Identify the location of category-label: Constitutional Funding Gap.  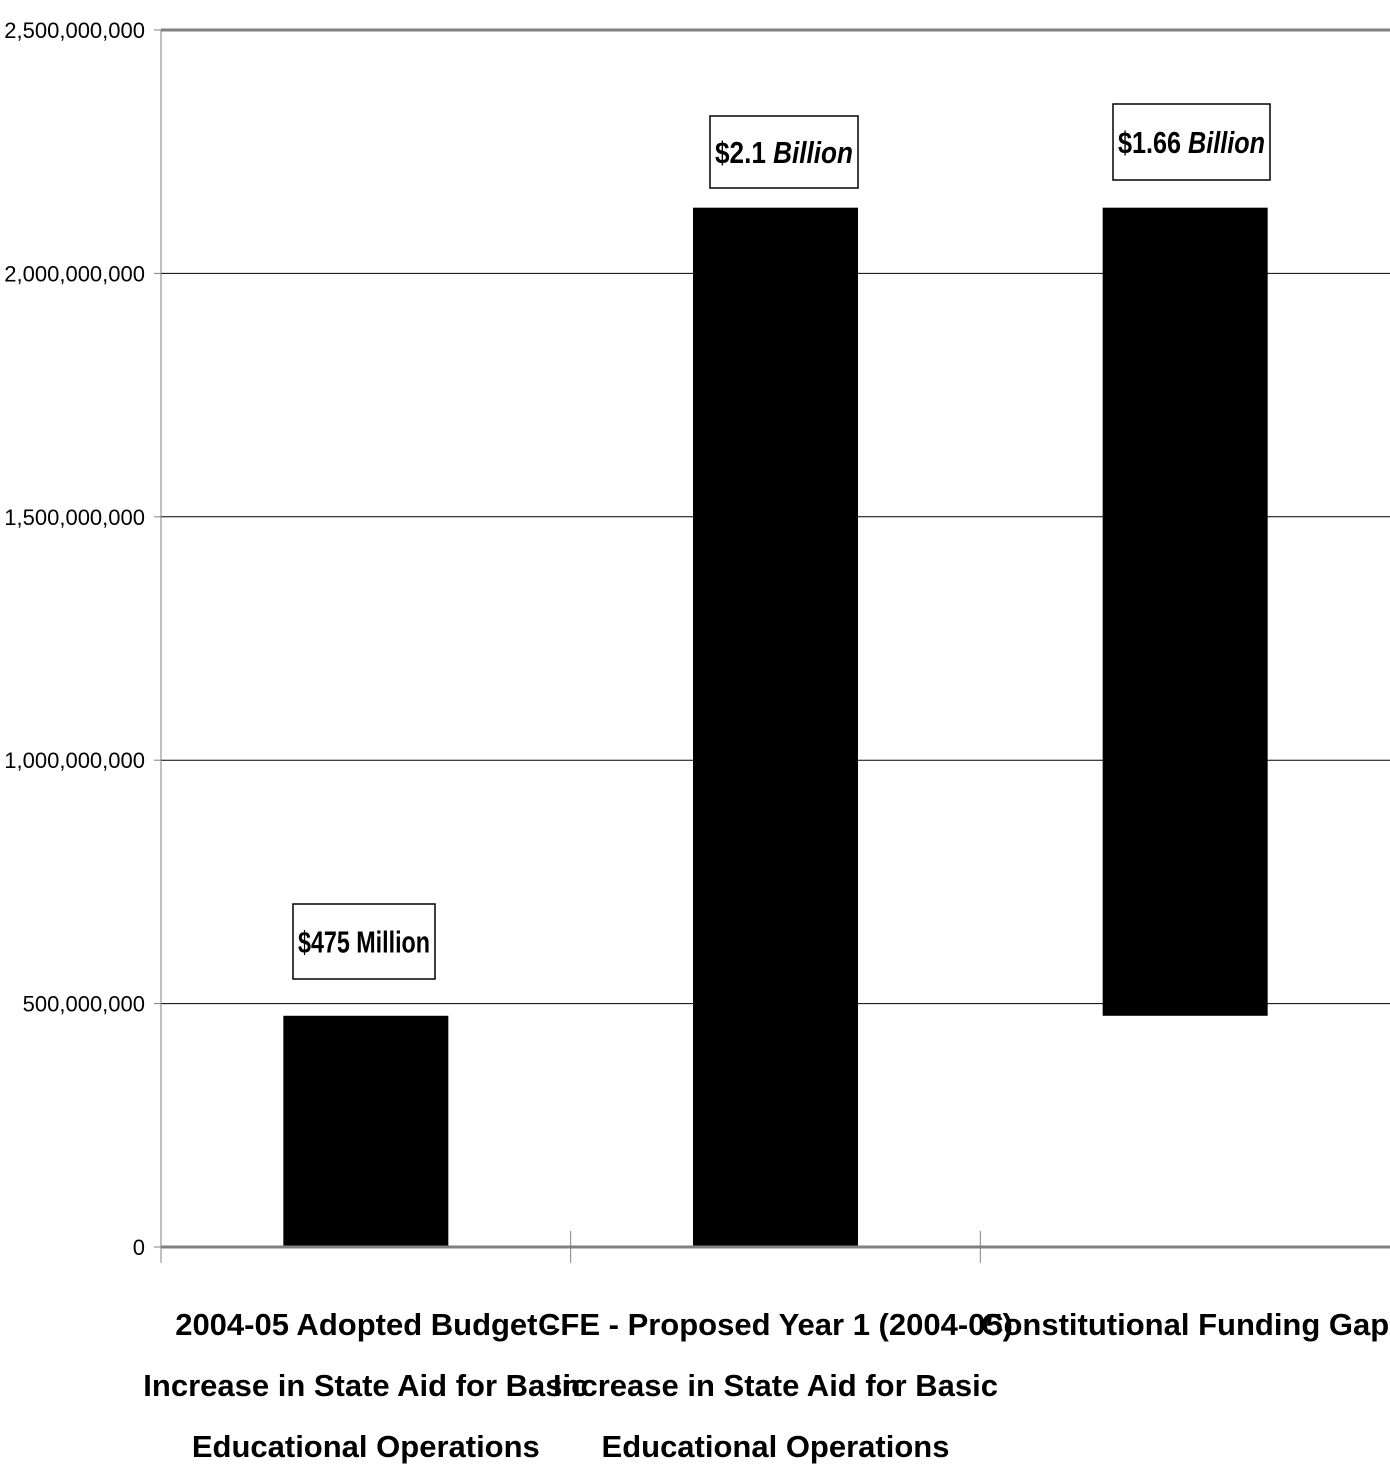
(1185, 1324).